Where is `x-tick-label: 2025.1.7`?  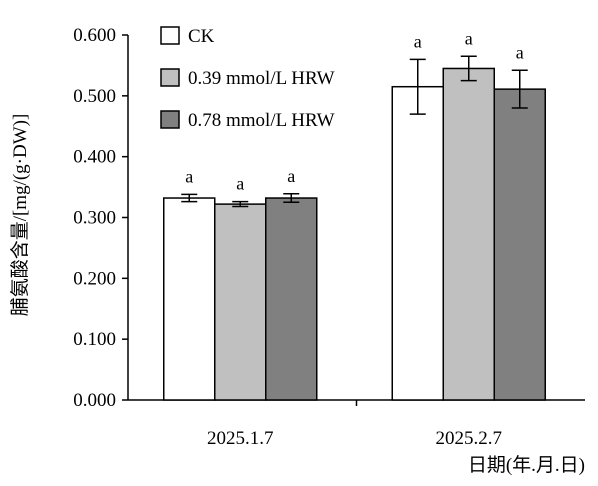
x-tick-label: 2025.1.7 is located at coordinates (240, 438).